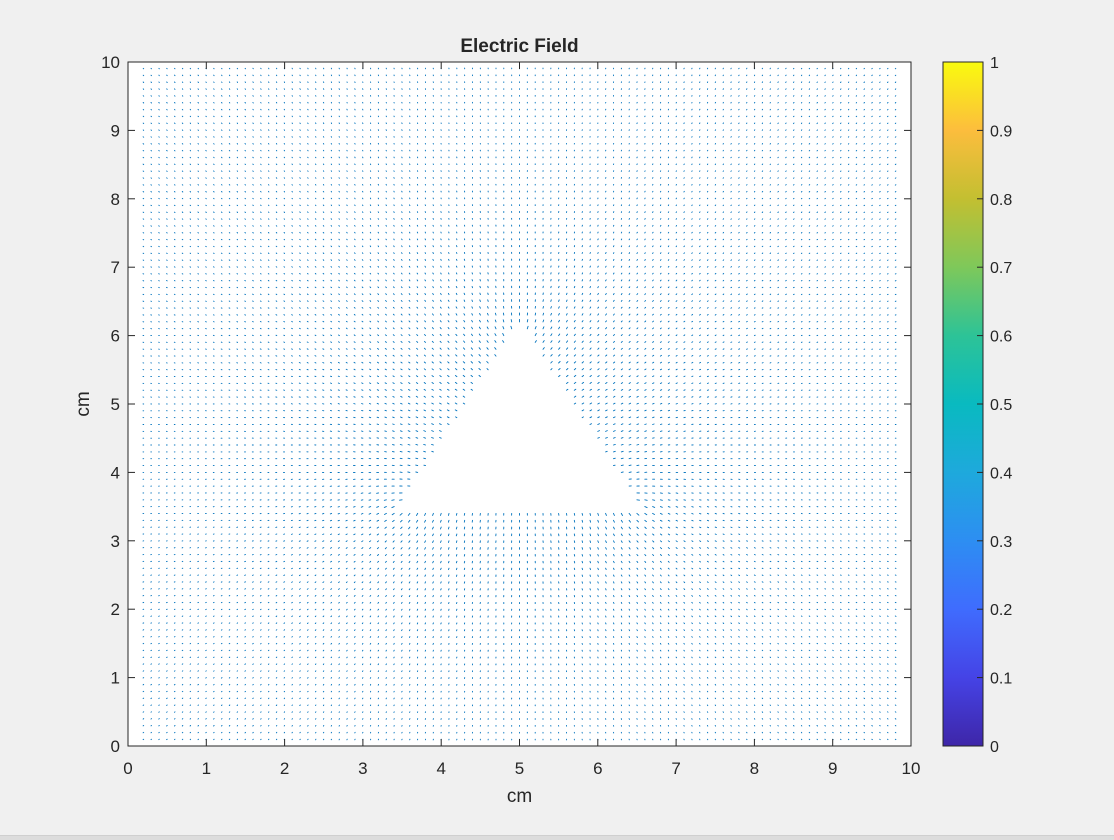 This screenshot has width=1114, height=840. Describe the element at coordinates (519, 417) in the screenshot. I see `charged-triangle` at that location.